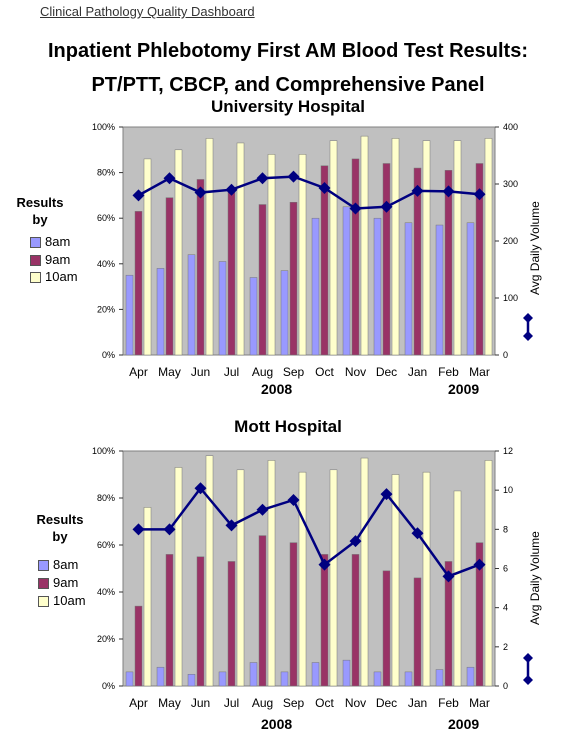  Describe the element at coordinates (58, 565) in the screenshot. I see `legend-item-8am: 8am` at that location.